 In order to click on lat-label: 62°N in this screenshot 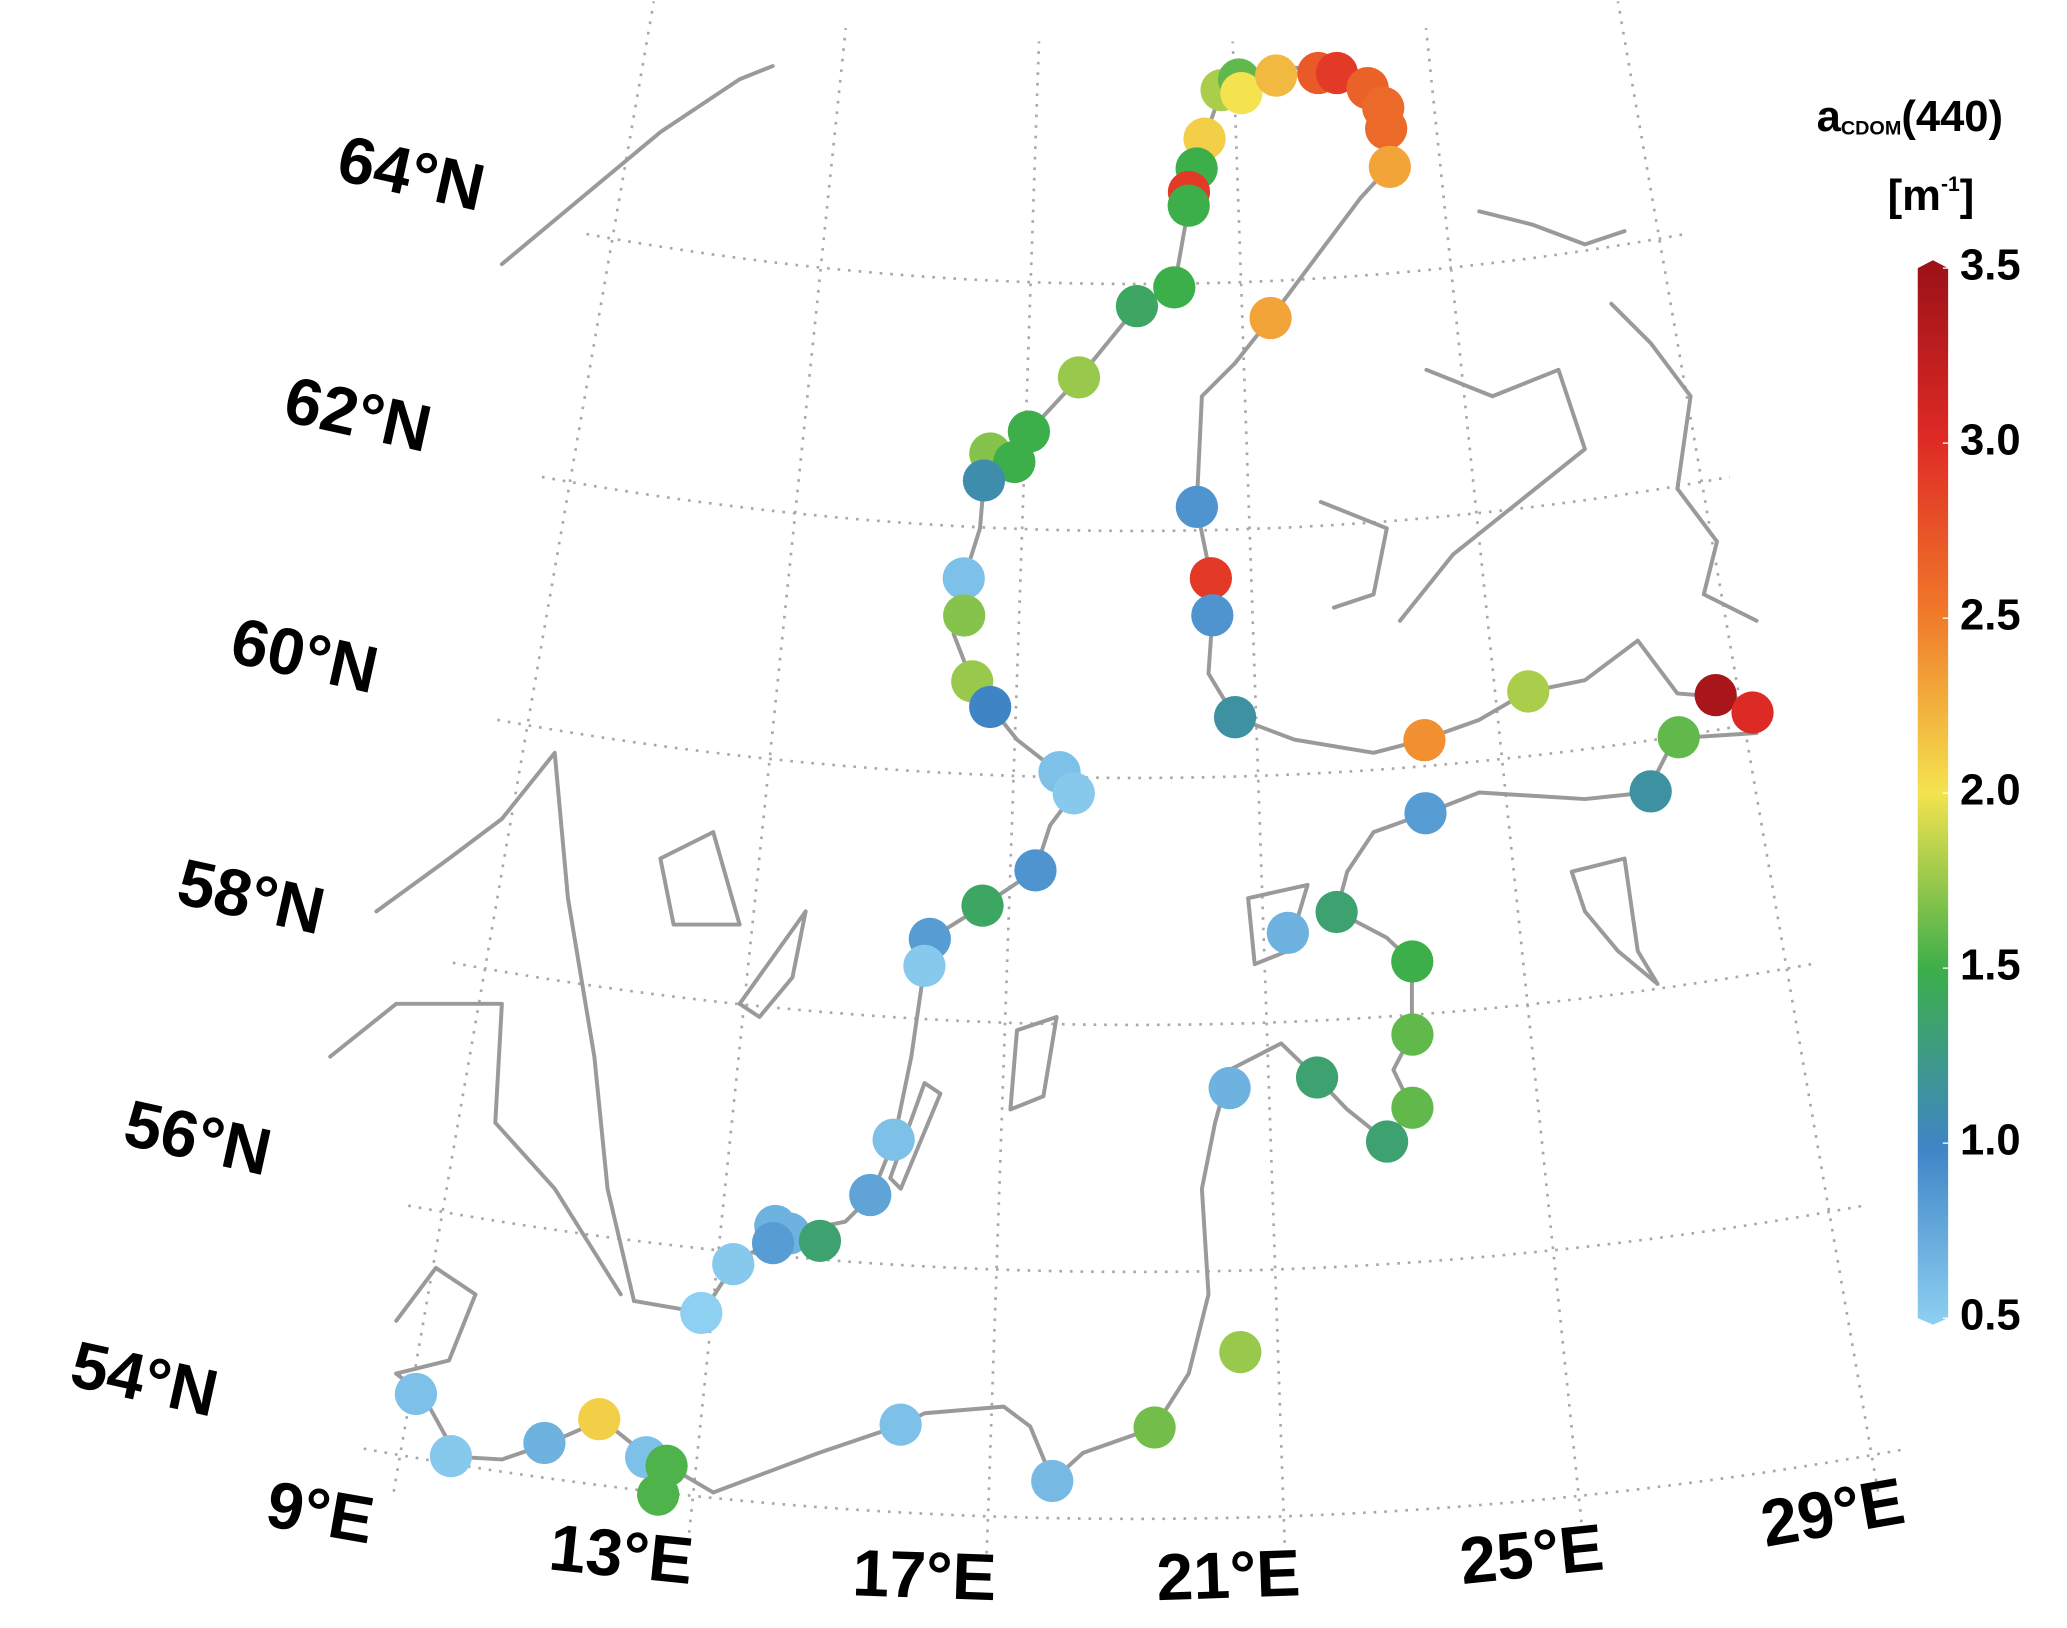, I will do `click(358, 414)`.